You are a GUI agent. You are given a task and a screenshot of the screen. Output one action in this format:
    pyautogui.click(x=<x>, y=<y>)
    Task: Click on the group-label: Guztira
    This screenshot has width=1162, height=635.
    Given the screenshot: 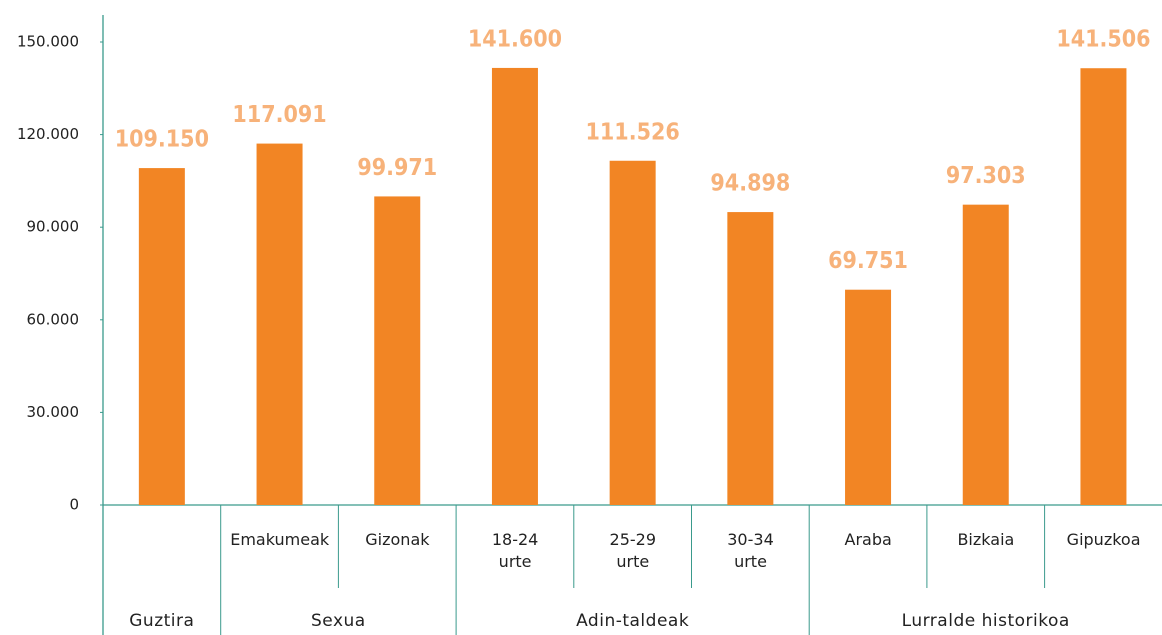 What is the action you would take?
    pyautogui.click(x=162, y=621)
    